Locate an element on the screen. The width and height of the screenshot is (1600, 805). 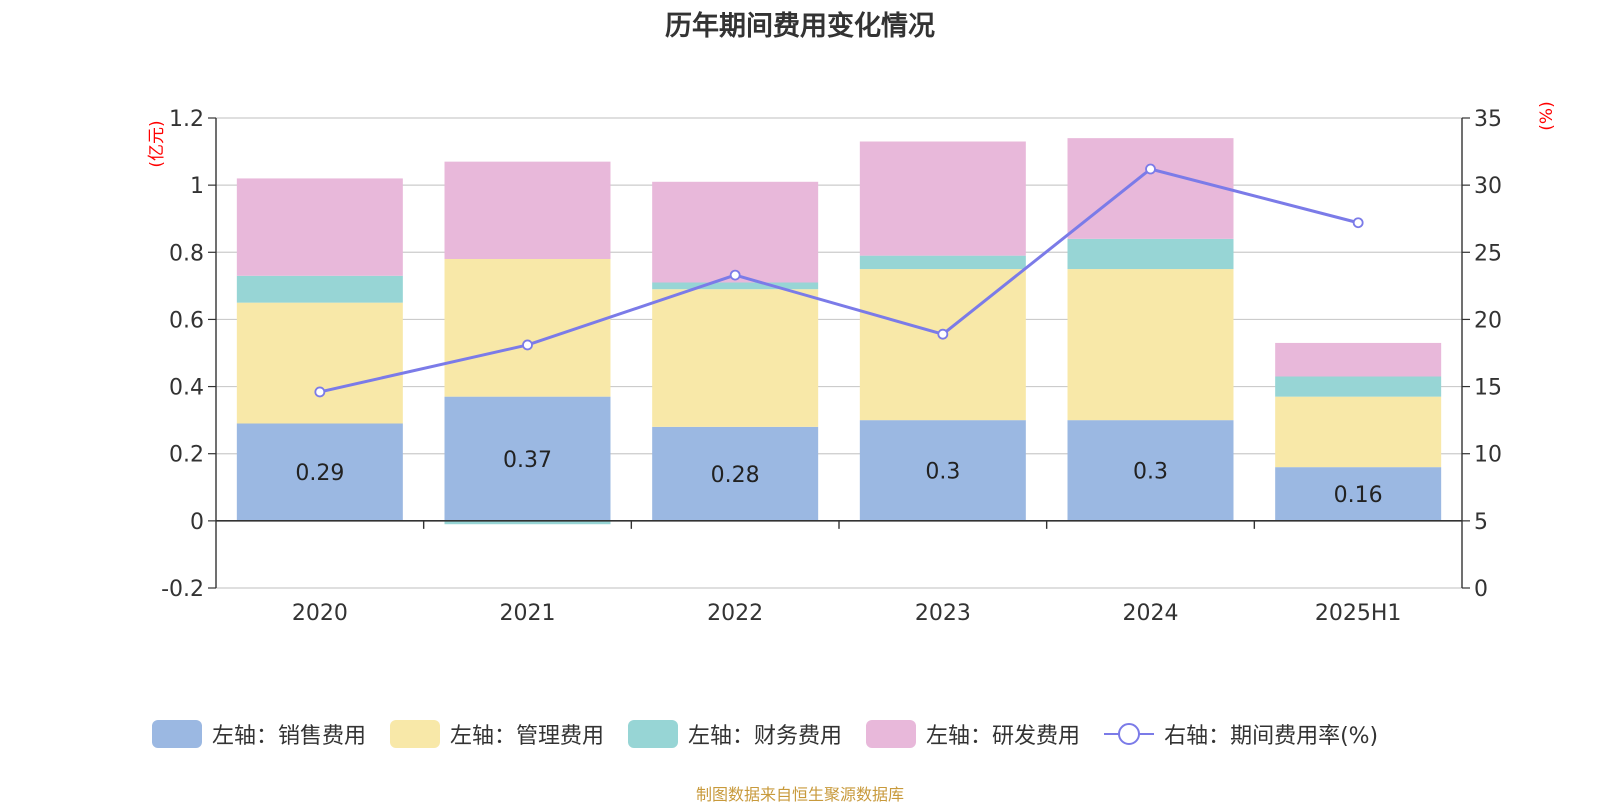
x-tick-label: 2025H1 is located at coordinates (1358, 613).